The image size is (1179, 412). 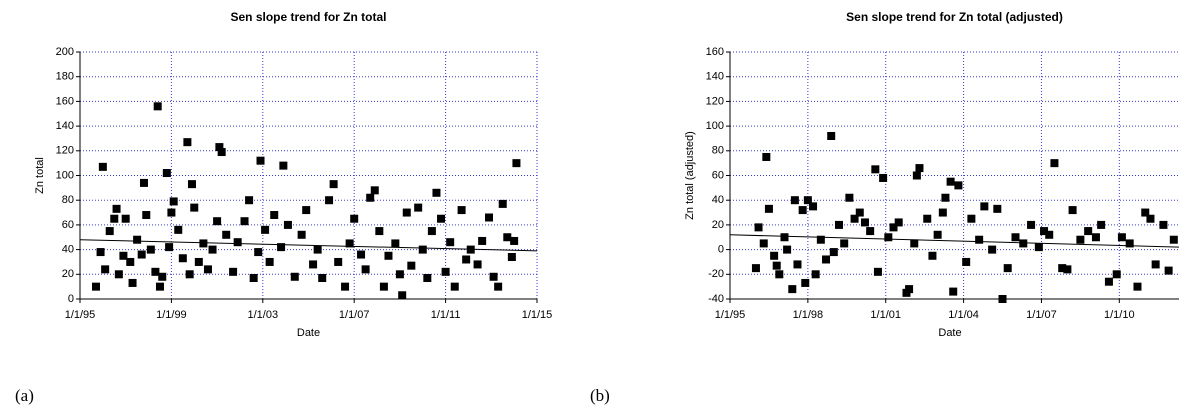 I want to click on y-tick-label: 100, so click(x=65, y=175).